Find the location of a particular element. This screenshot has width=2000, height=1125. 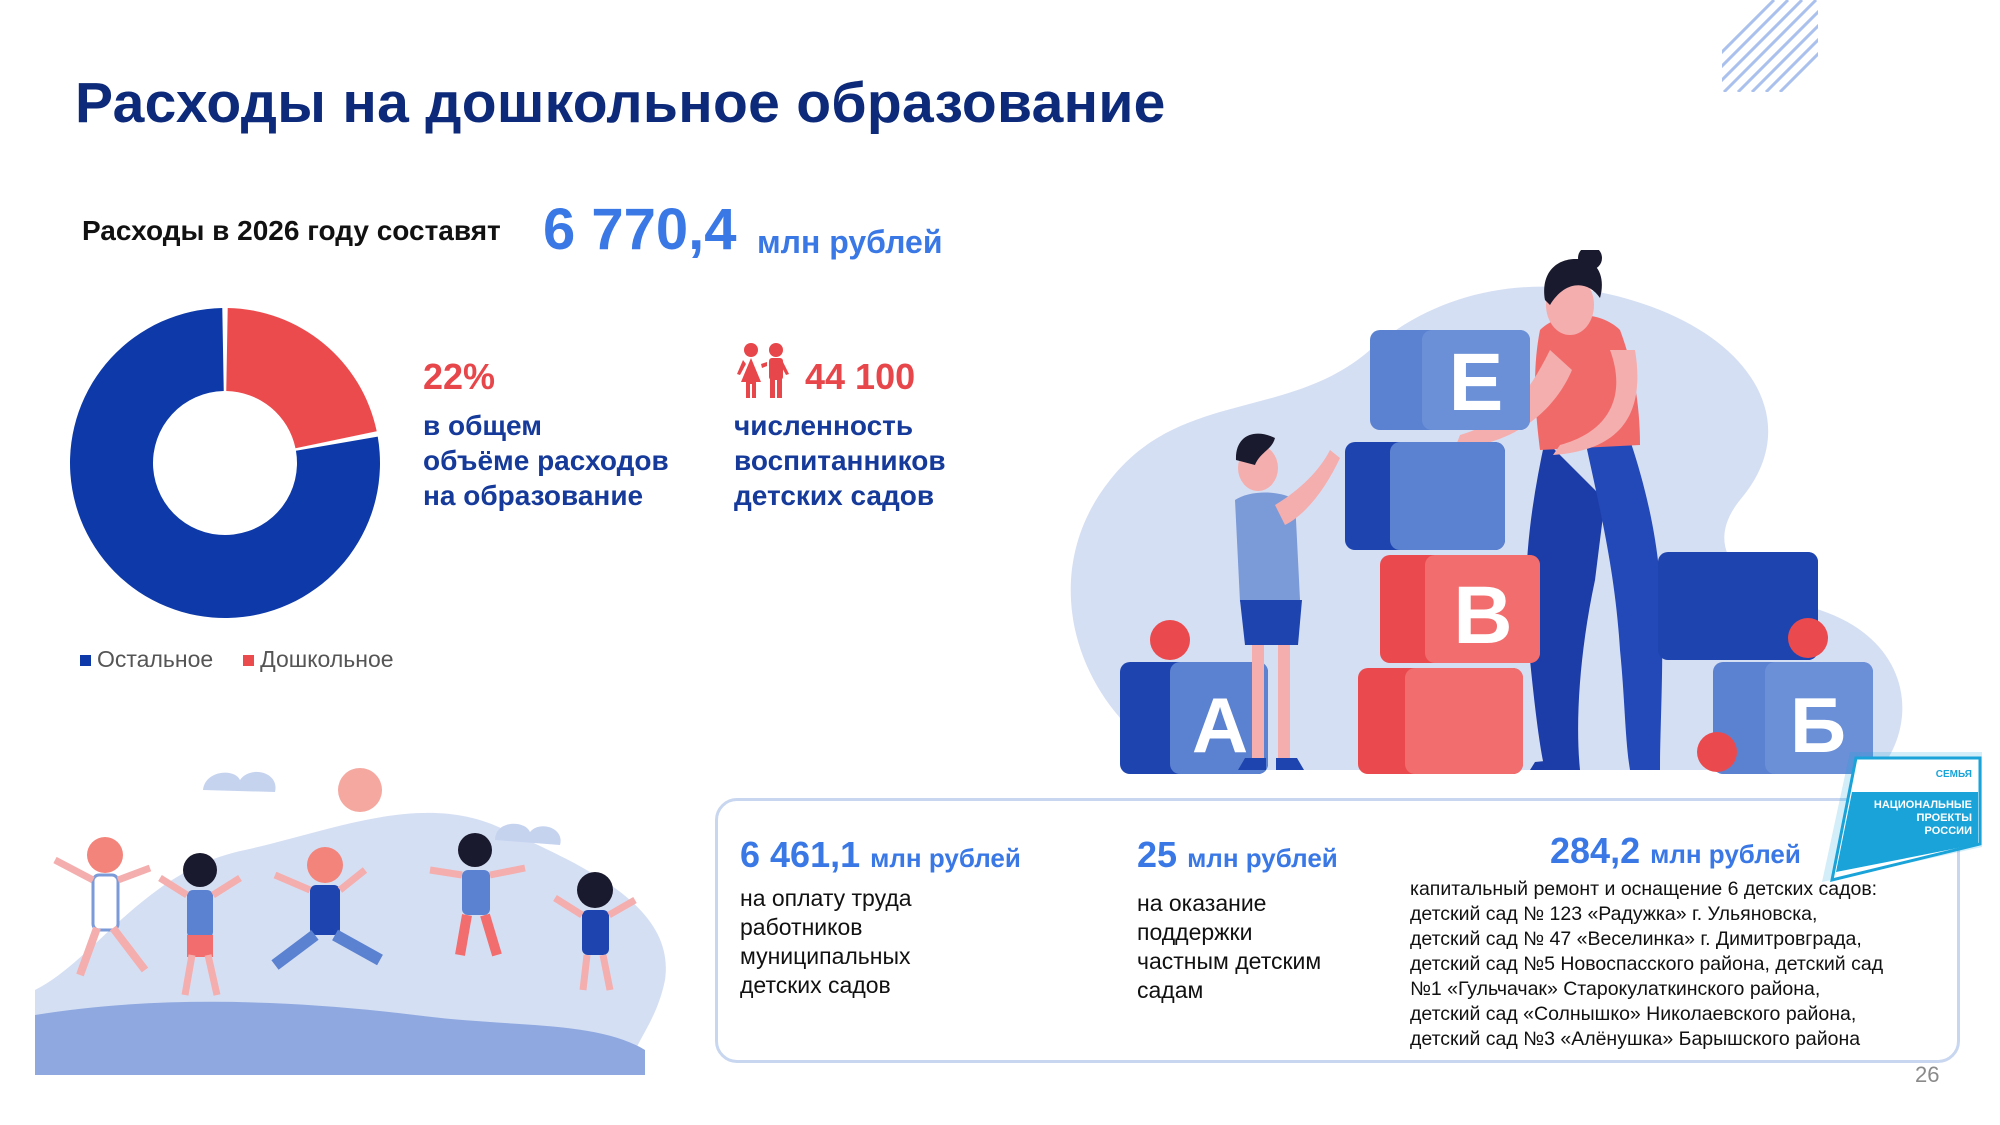

share-line: на образование is located at coordinates (533, 495).